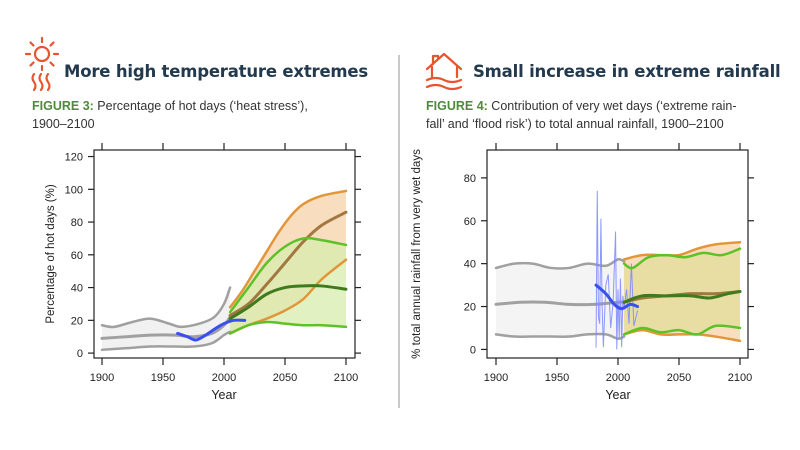 This screenshot has height=450, width=800. What do you see at coordinates (399, 231) in the screenshot?
I see `panel-divider` at bounding box center [399, 231].